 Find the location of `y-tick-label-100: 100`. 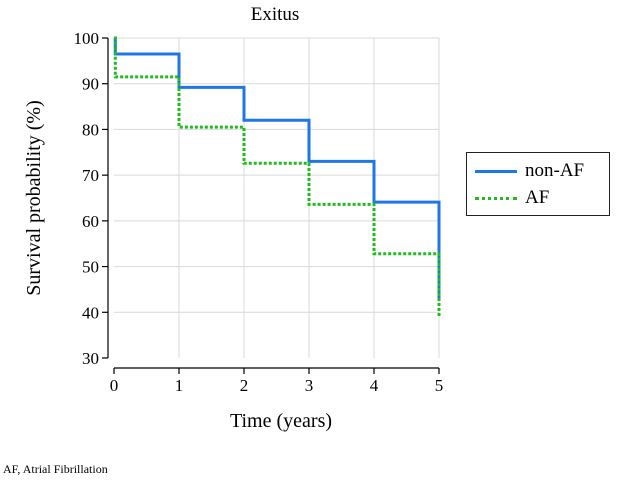

y-tick-label-100: 100 is located at coordinates (87, 38).